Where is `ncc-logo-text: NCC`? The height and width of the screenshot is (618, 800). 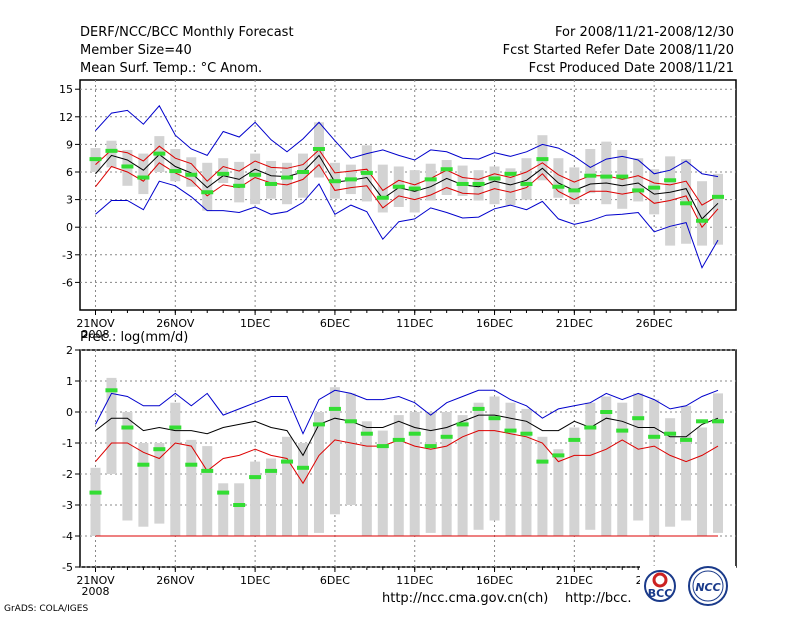 ncc-logo-text: NCC is located at coordinates (707, 587).